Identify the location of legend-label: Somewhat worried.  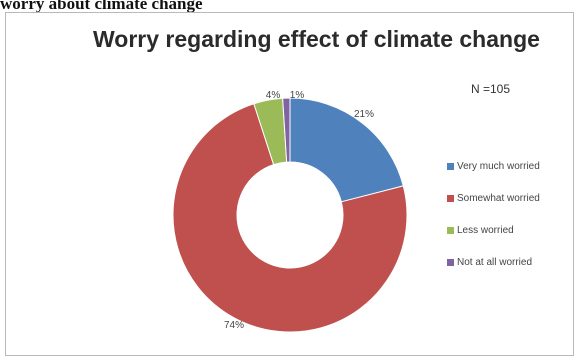
(498, 198).